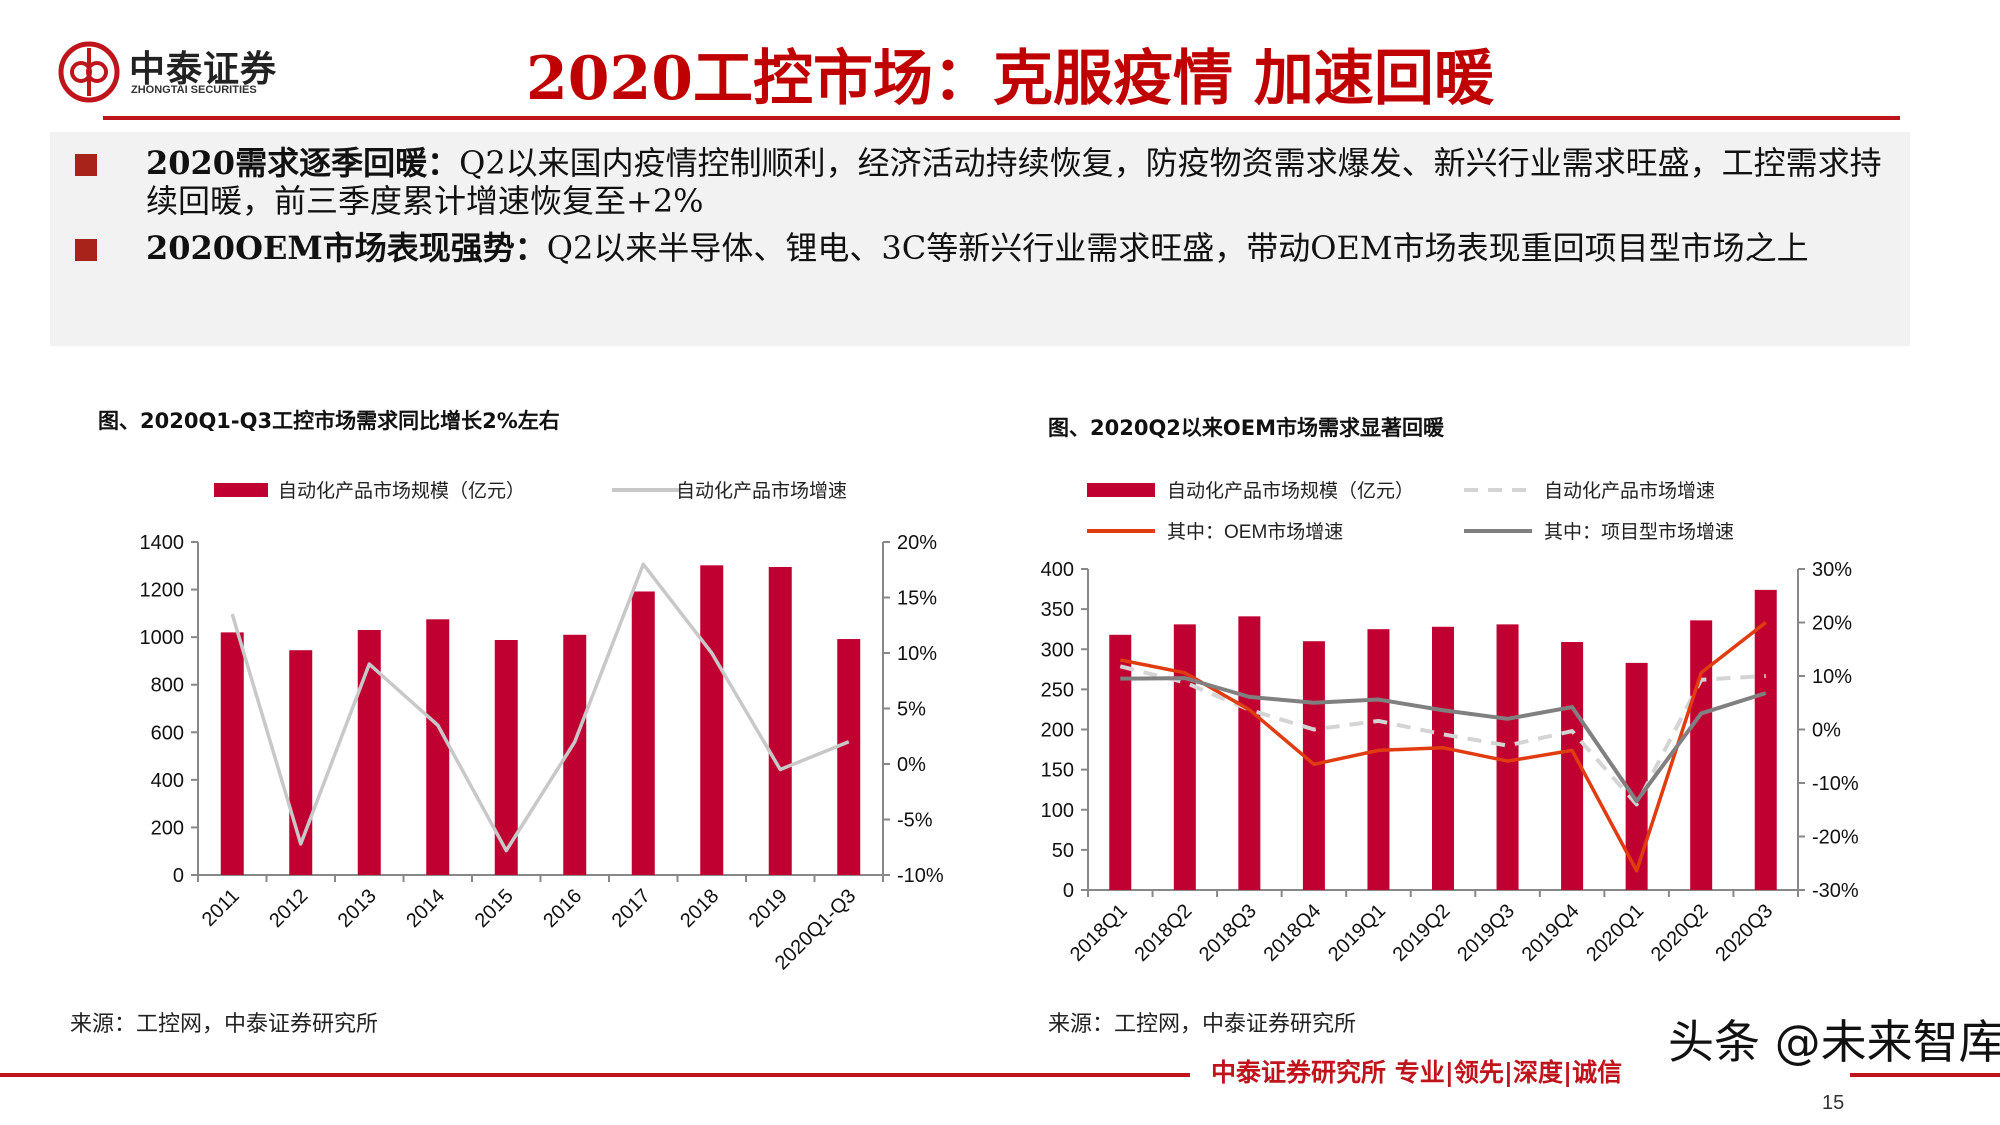  I want to click on bar-2019, so click(780, 720).